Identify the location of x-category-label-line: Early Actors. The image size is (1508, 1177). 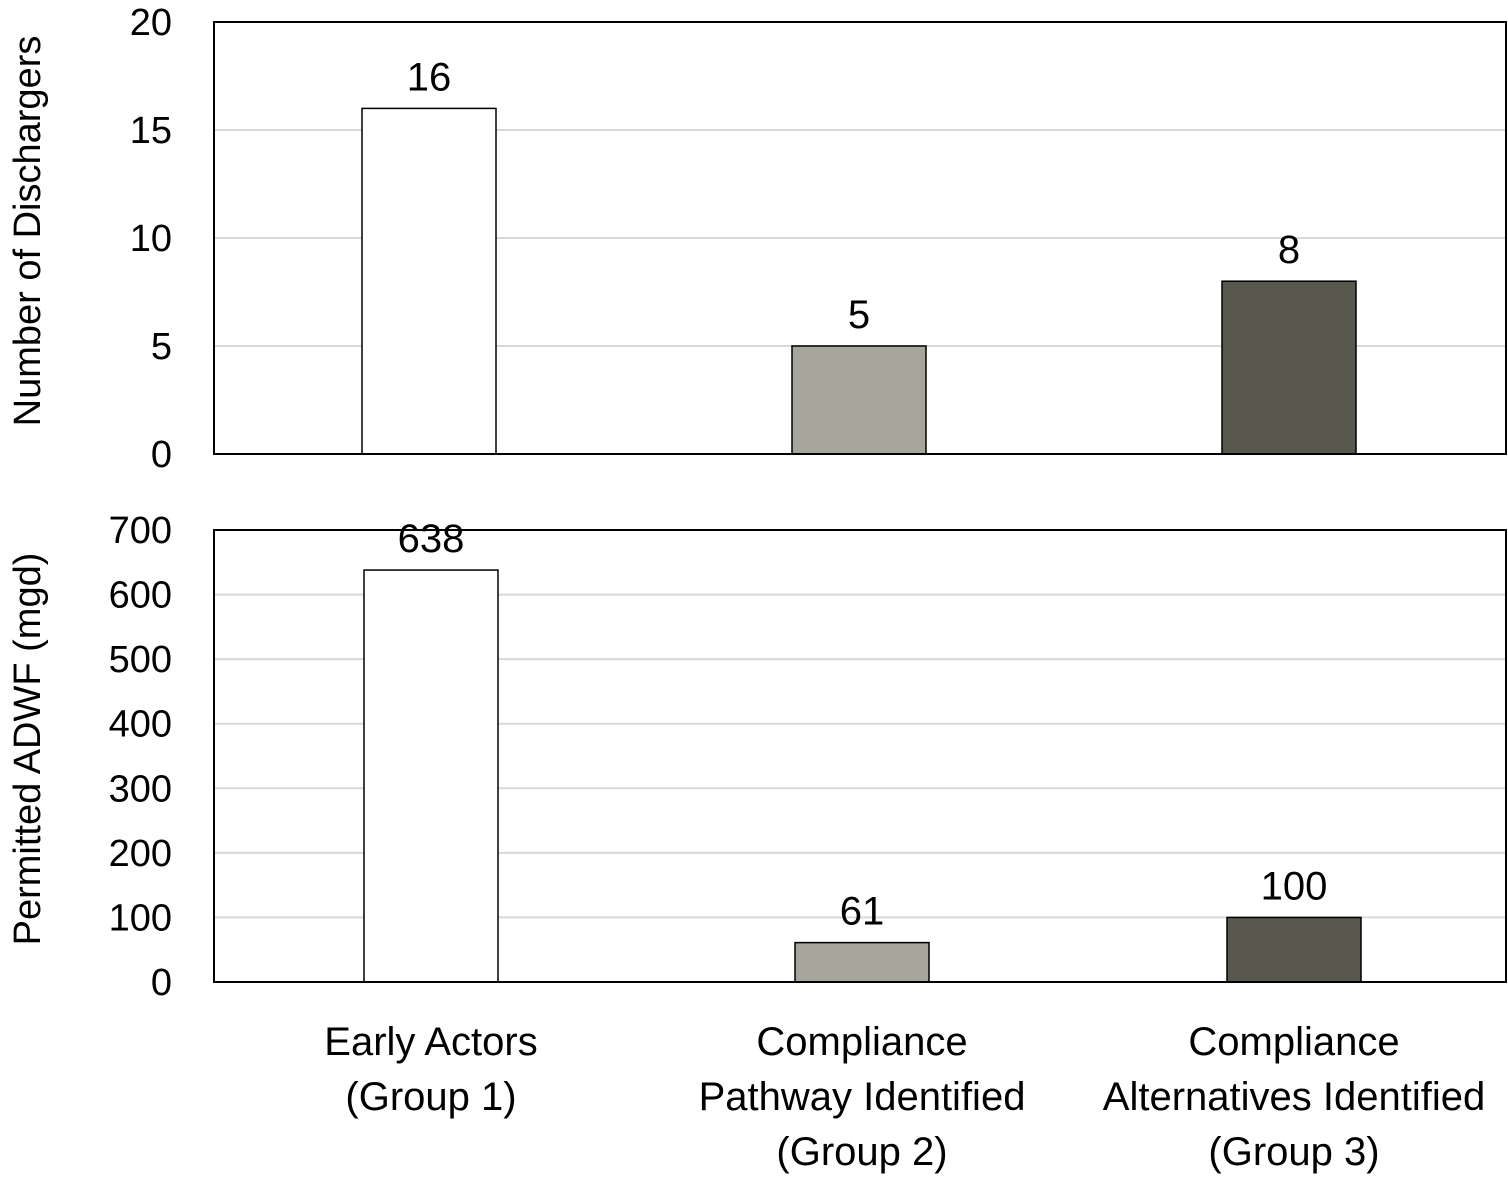
(430, 1042).